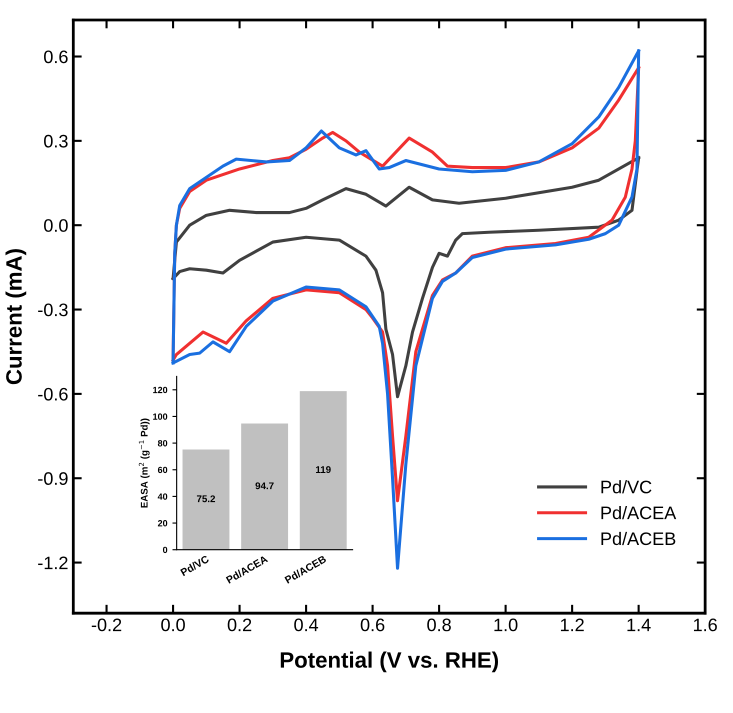 The image size is (733, 713). What do you see at coordinates (163, 496) in the screenshot?
I see `y-tick-label: 40` at bounding box center [163, 496].